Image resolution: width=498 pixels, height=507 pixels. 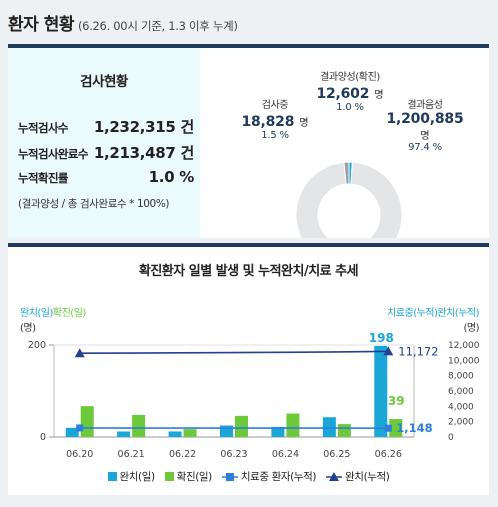 I want to click on legend-item-confirmed-daily: 확진(일), so click(x=188, y=476).